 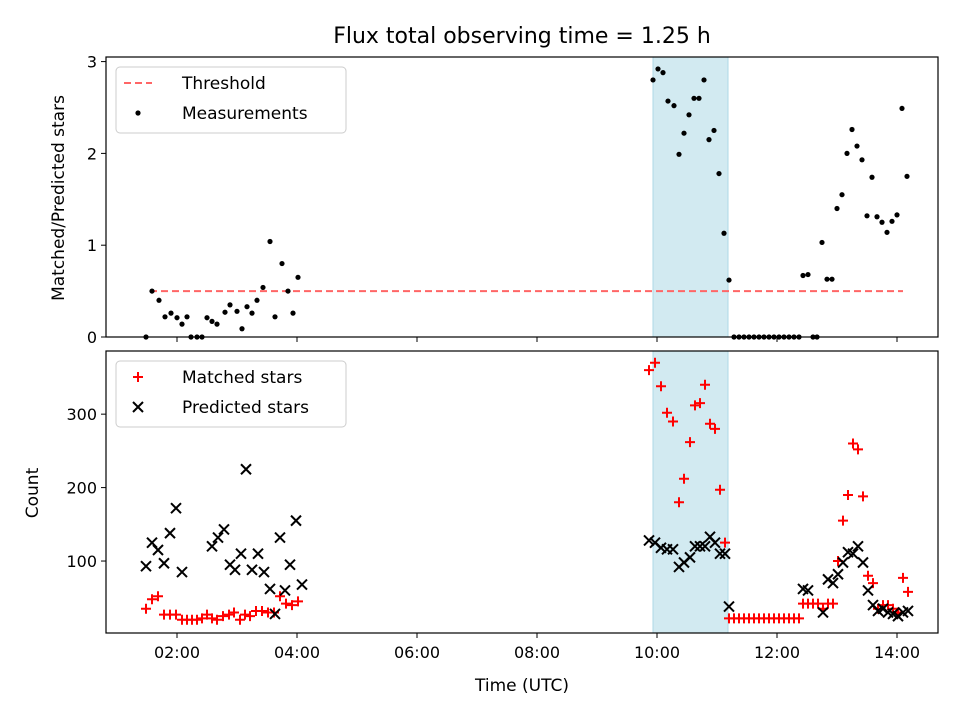 What do you see at coordinates (177, 652) in the screenshot?
I see `xtick-label: 02:00` at bounding box center [177, 652].